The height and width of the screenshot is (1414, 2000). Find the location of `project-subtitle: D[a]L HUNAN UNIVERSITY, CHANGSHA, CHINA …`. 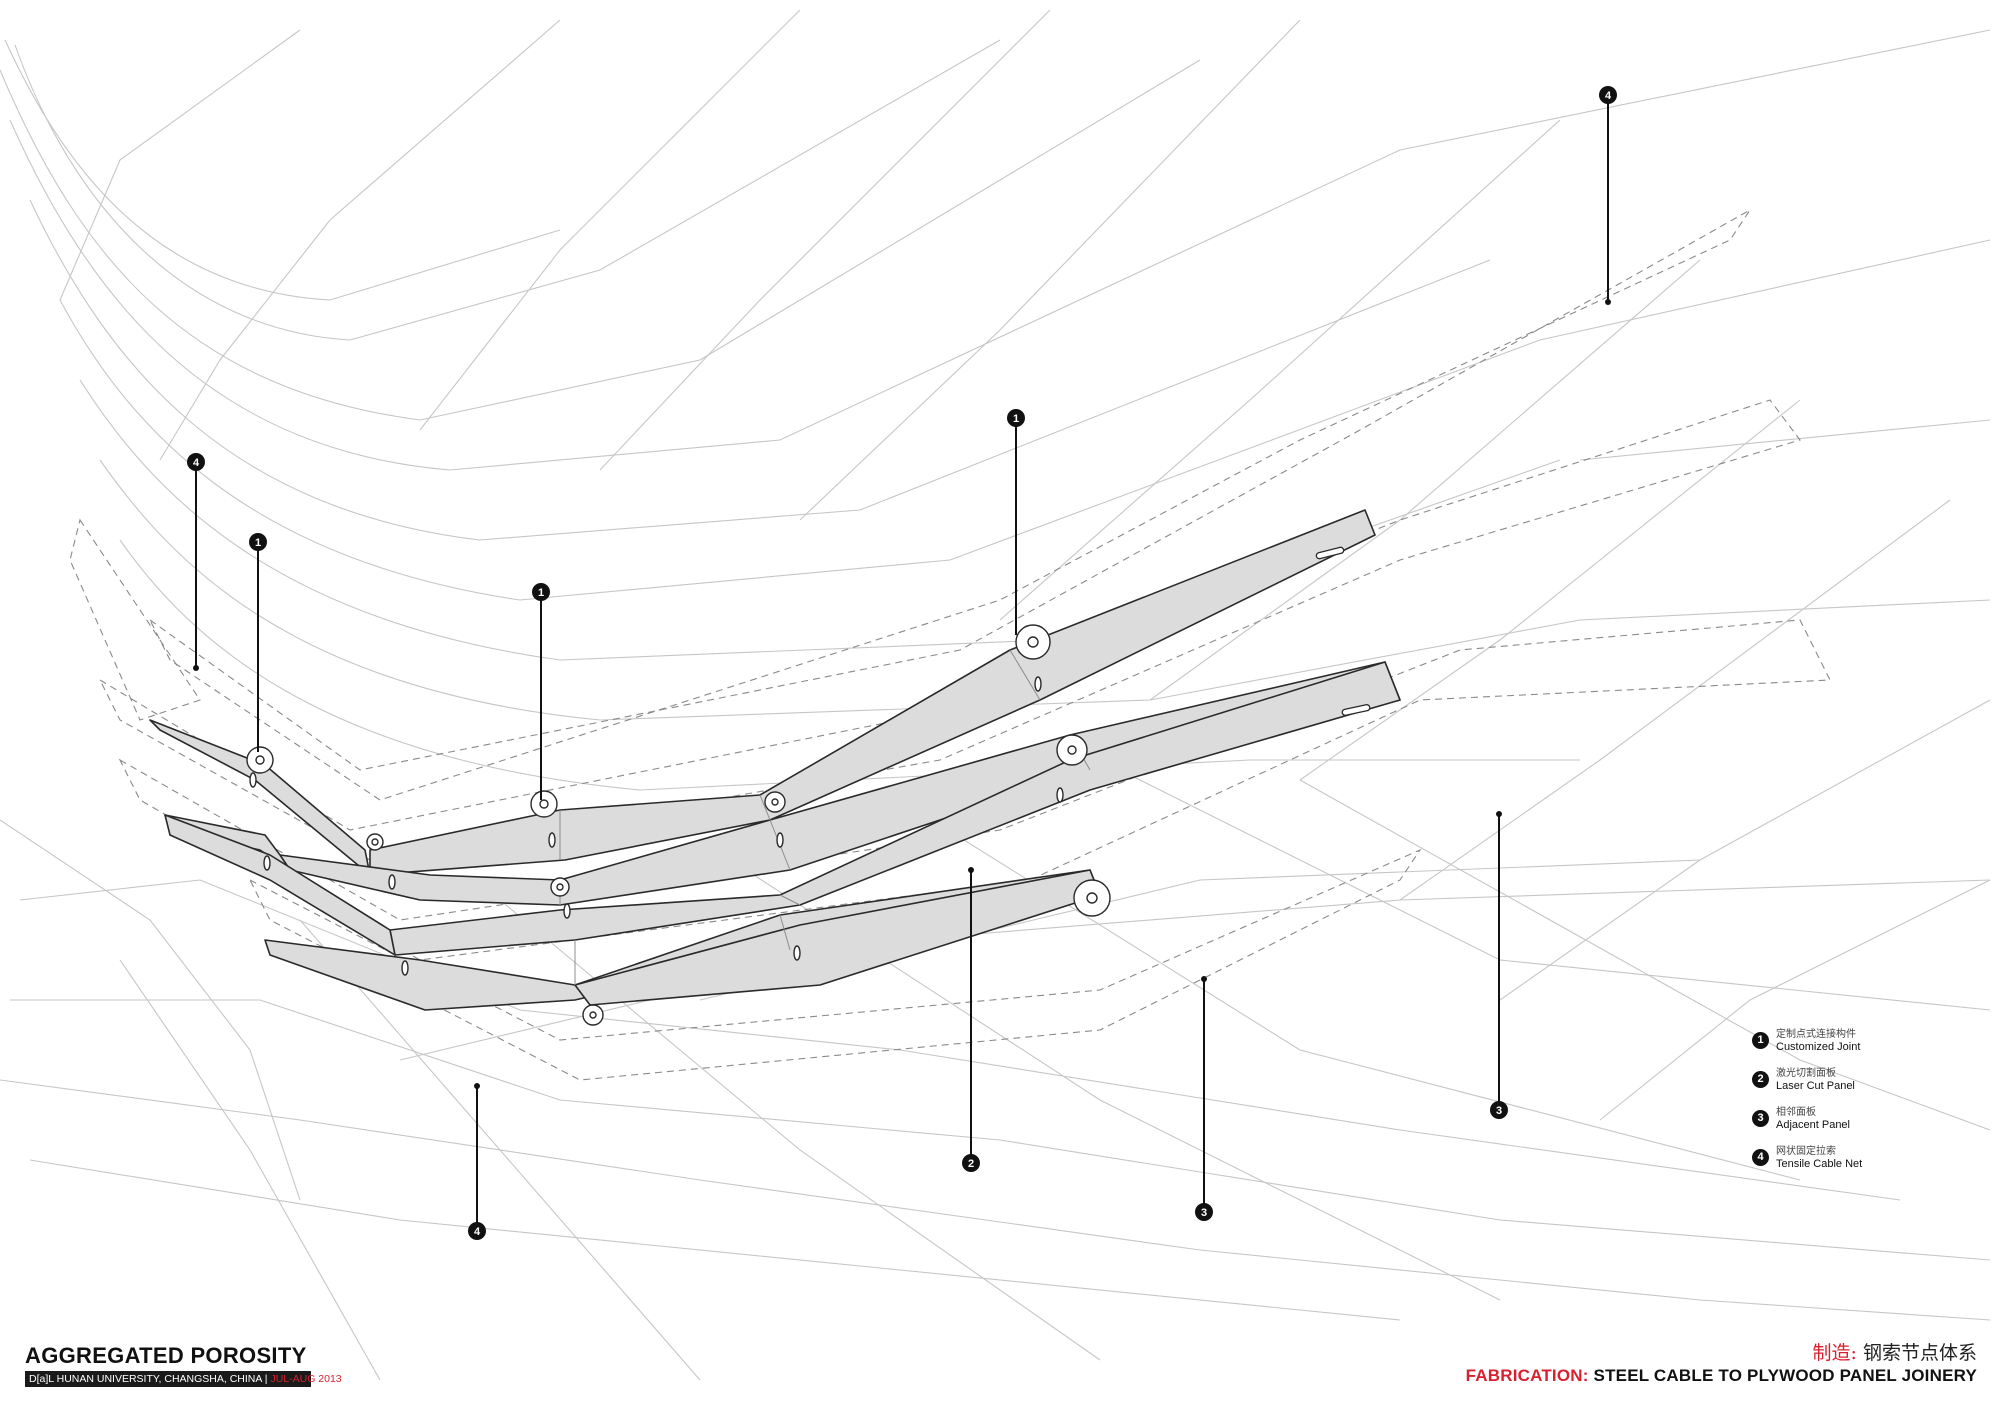

project-subtitle: D[a]L HUNAN UNIVERSITY, CHANGSHA, CHINA … is located at coordinates (148, 1379).